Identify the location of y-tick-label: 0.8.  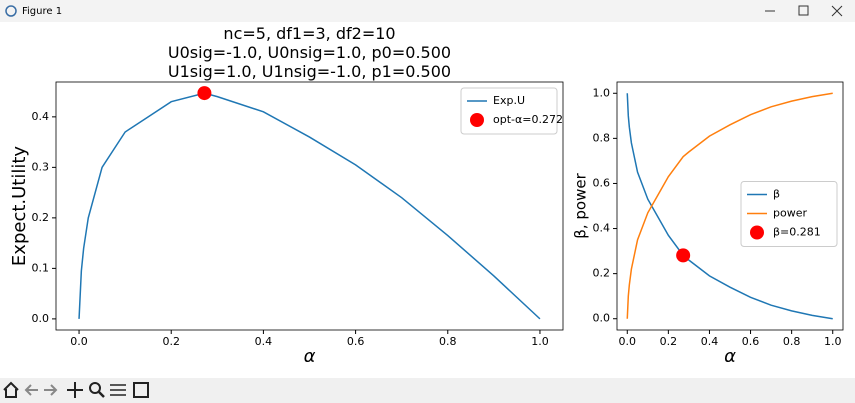
(602, 137).